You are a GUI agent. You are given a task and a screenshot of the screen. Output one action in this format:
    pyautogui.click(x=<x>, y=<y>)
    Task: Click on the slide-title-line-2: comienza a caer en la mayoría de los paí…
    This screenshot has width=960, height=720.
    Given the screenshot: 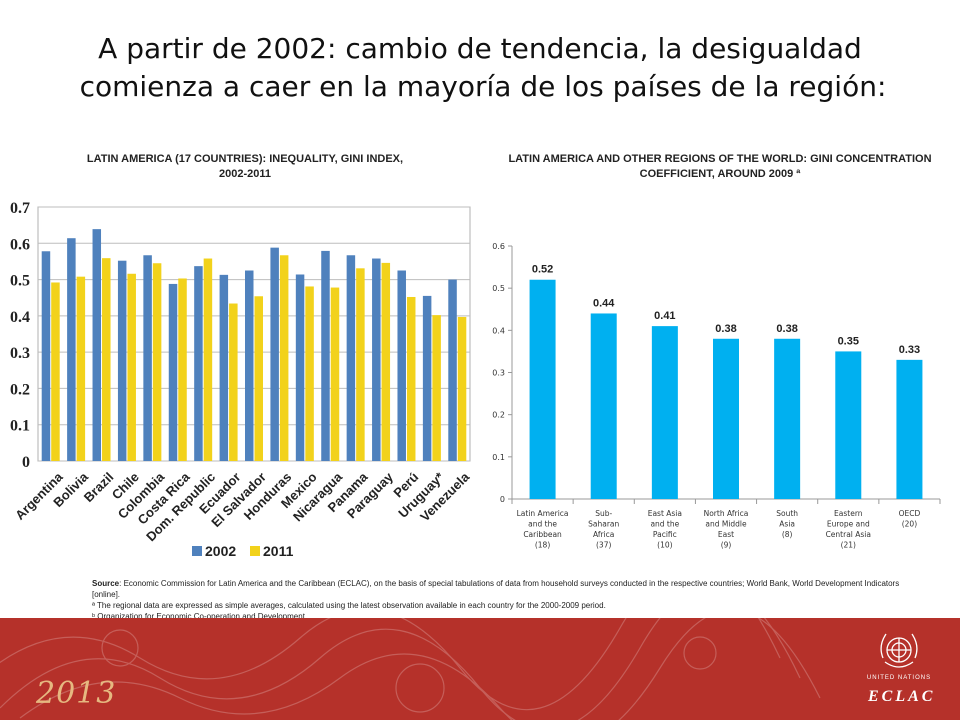 What is the action you would take?
    pyautogui.click(x=483, y=86)
    